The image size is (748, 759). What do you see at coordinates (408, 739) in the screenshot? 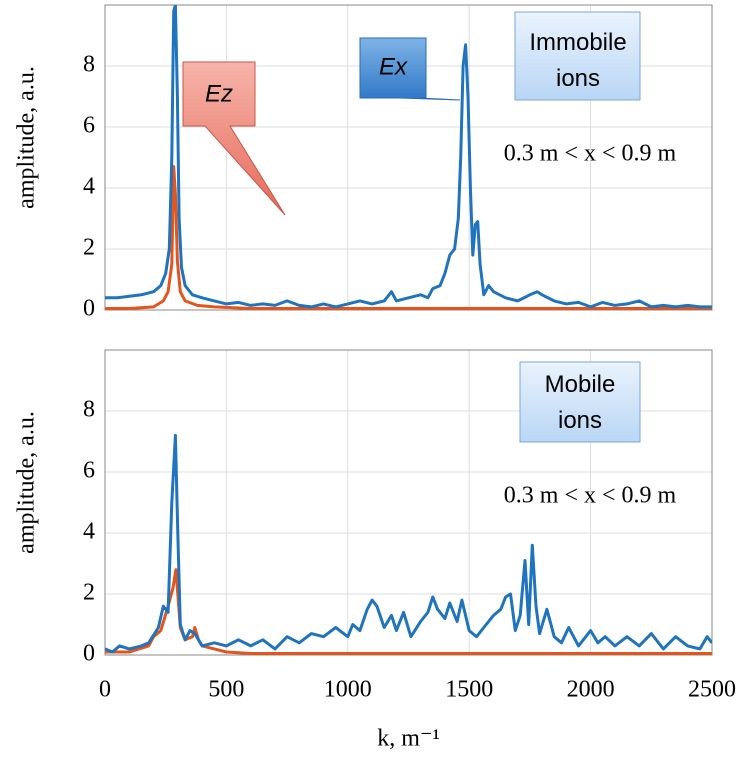
I see `x-axis-label: k, m⁻¹` at bounding box center [408, 739].